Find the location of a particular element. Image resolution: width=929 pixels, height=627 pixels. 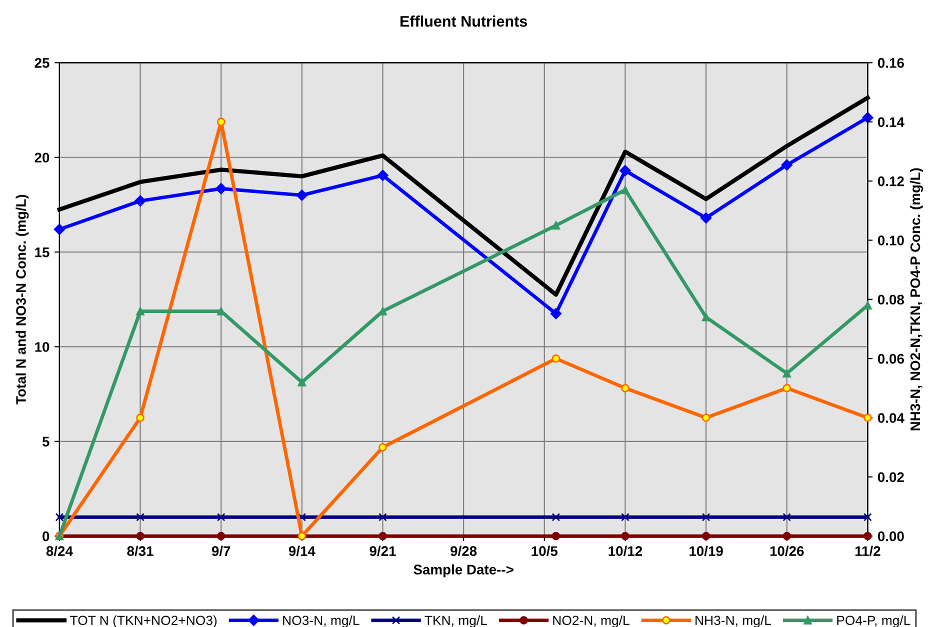

y2-tick-label: 0.08 is located at coordinates (891, 299).